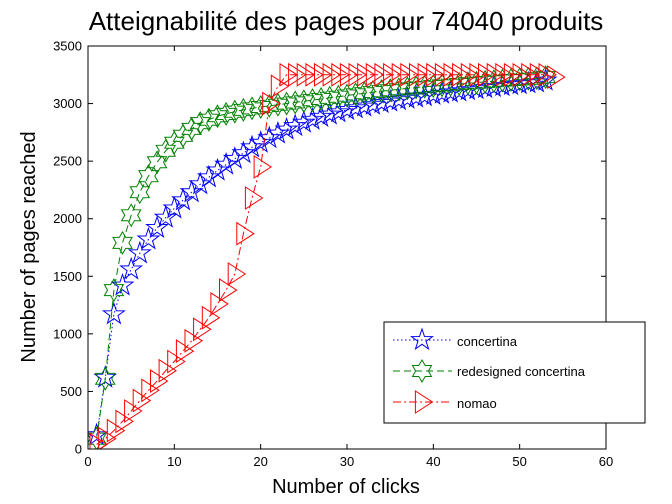 The width and height of the screenshot is (672, 504). I want to click on x-tick-label: 60, so click(606, 461).